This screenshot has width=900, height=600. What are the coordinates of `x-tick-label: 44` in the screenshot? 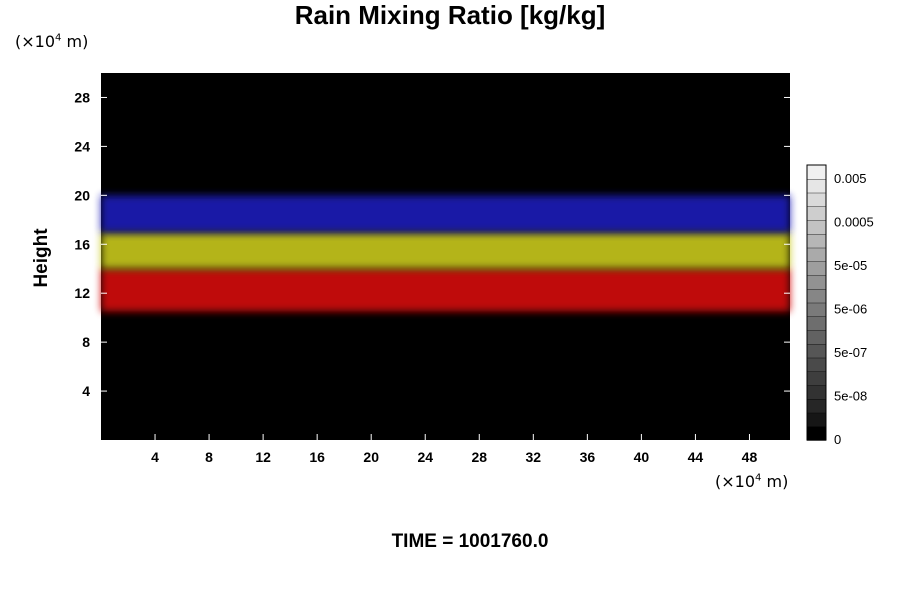 It's located at (696, 457).